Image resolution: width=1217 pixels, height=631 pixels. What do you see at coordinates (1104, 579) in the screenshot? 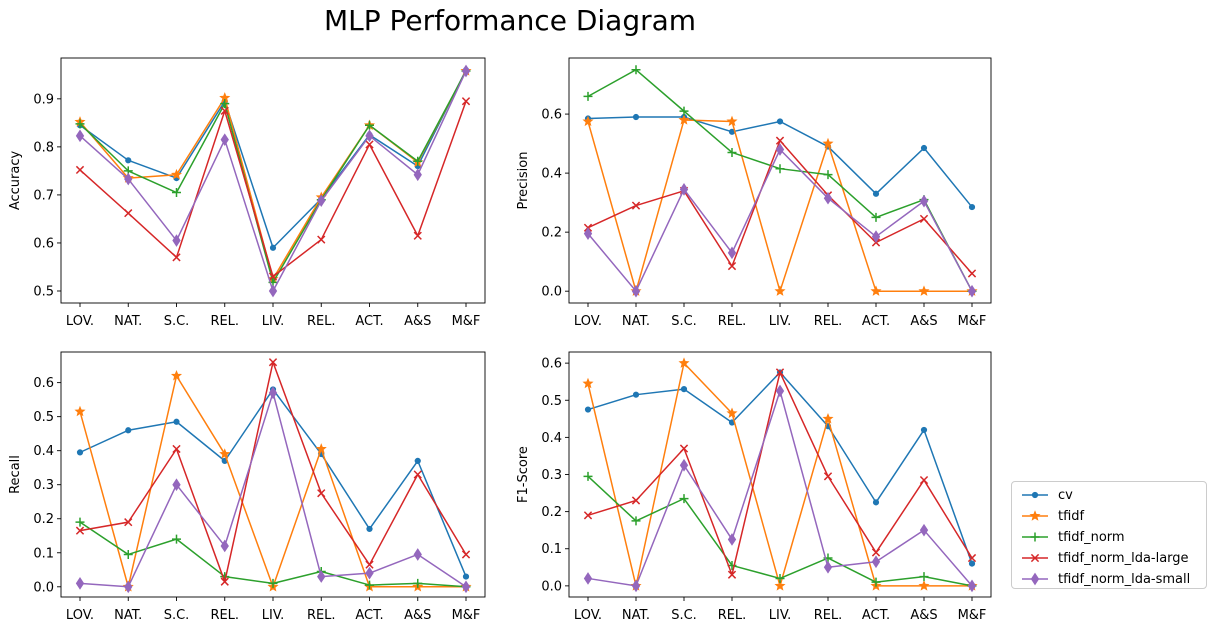
I see `legend-item-tfidf-norm-lda-small: tfidf_norm_lda-small` at bounding box center [1104, 579].